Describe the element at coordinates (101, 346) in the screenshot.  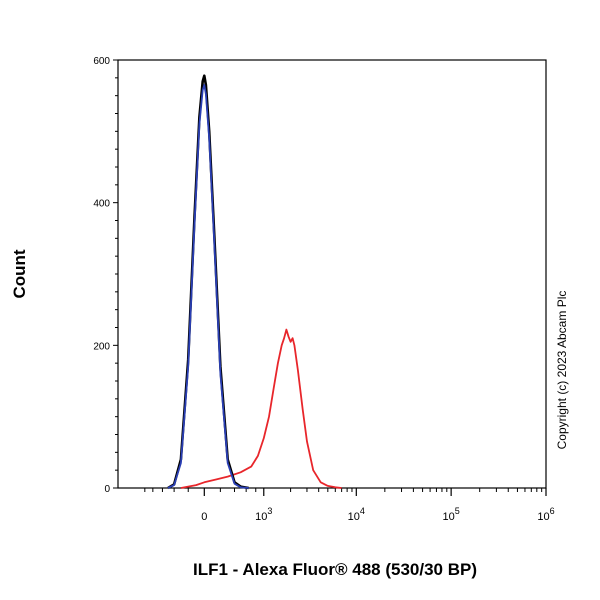
I see `y-tick-label: 200` at that location.